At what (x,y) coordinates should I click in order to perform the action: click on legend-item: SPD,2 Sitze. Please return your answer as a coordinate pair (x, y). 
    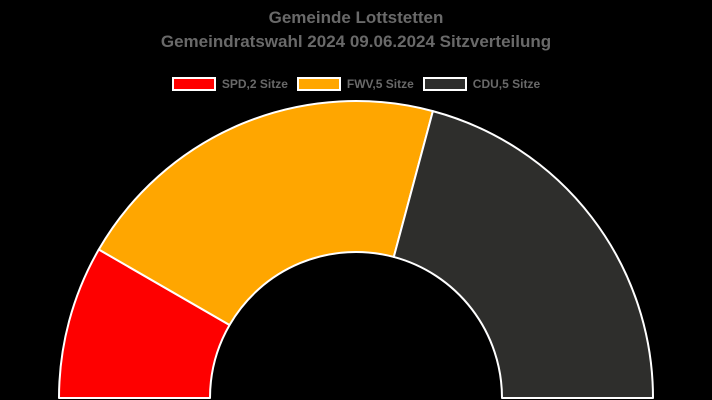
    Looking at the image, I should click on (229, 84).